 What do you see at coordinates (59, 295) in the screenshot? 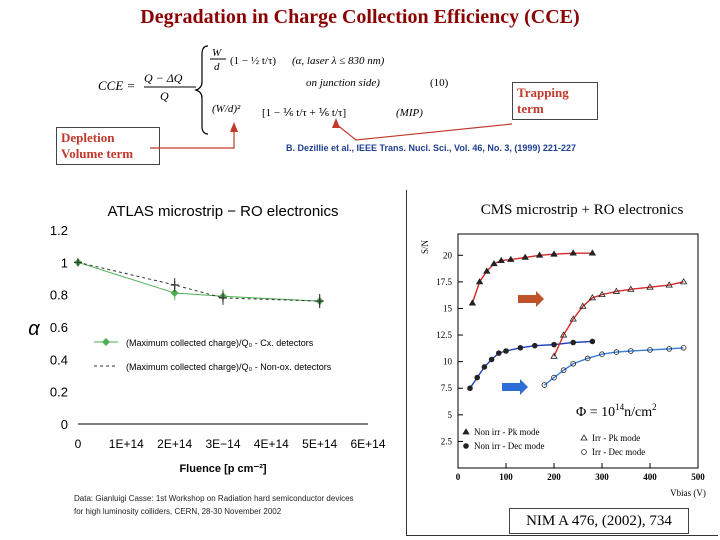
I see `atlas-y-tick: 0.8` at bounding box center [59, 295].